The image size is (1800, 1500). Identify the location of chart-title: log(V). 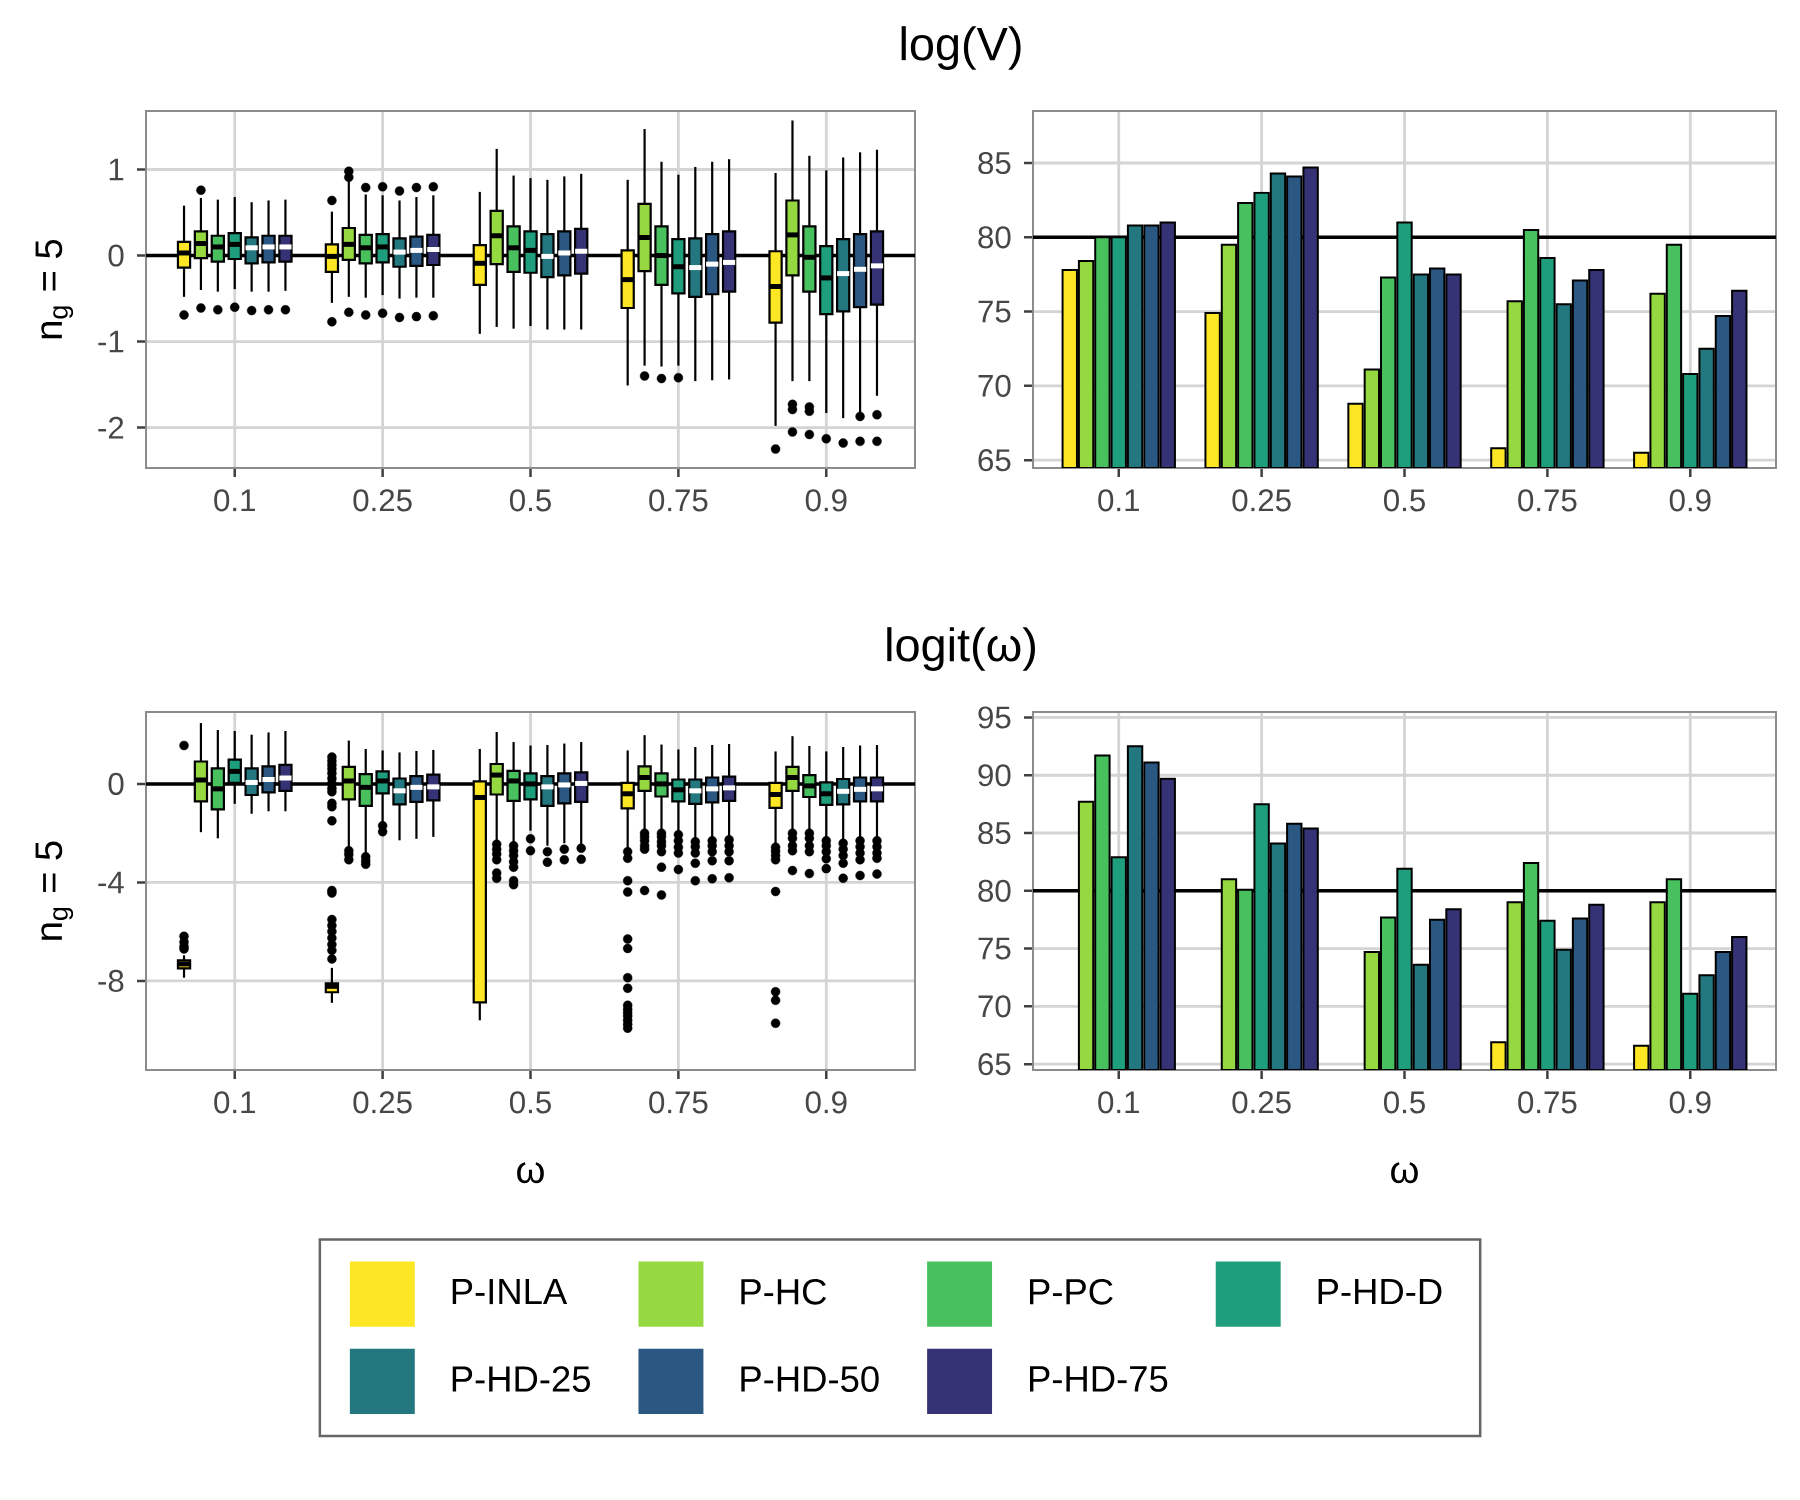
(961, 48).